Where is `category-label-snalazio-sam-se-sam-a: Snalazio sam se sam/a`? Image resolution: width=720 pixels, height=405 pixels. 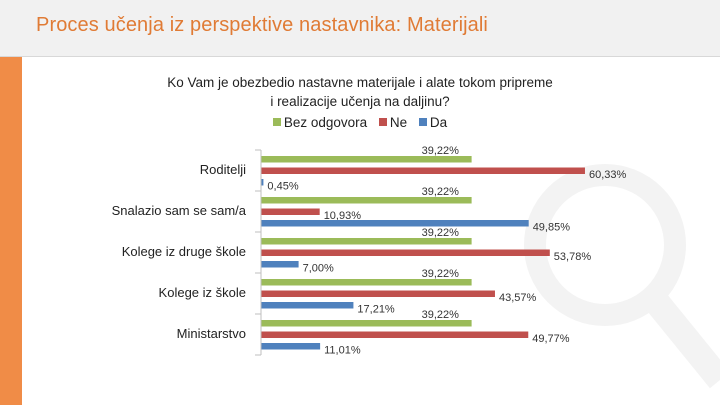
category-label-snalazio-sam-se-sam-a: Snalazio sam se sam/a is located at coordinates (179, 210).